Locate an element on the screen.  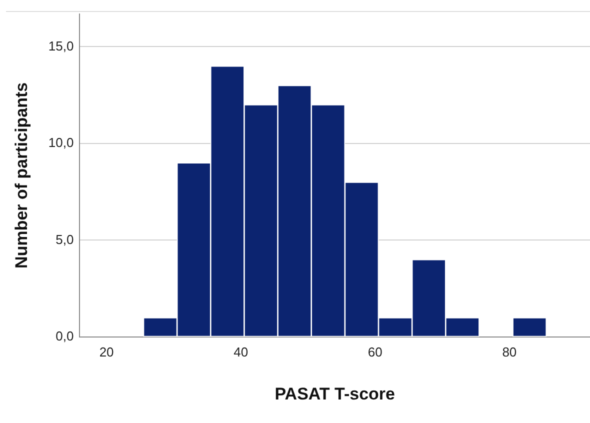
x-tick-label: 20 is located at coordinates (106, 352).